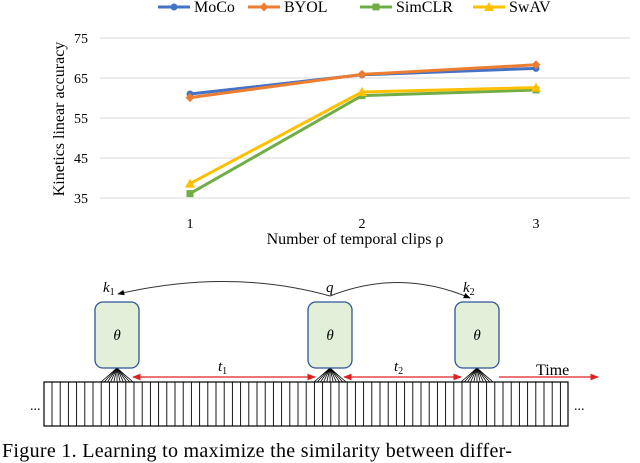  I want to click on chart-legend: MoCo BYOL SimCLR SwAV, so click(354, 8).